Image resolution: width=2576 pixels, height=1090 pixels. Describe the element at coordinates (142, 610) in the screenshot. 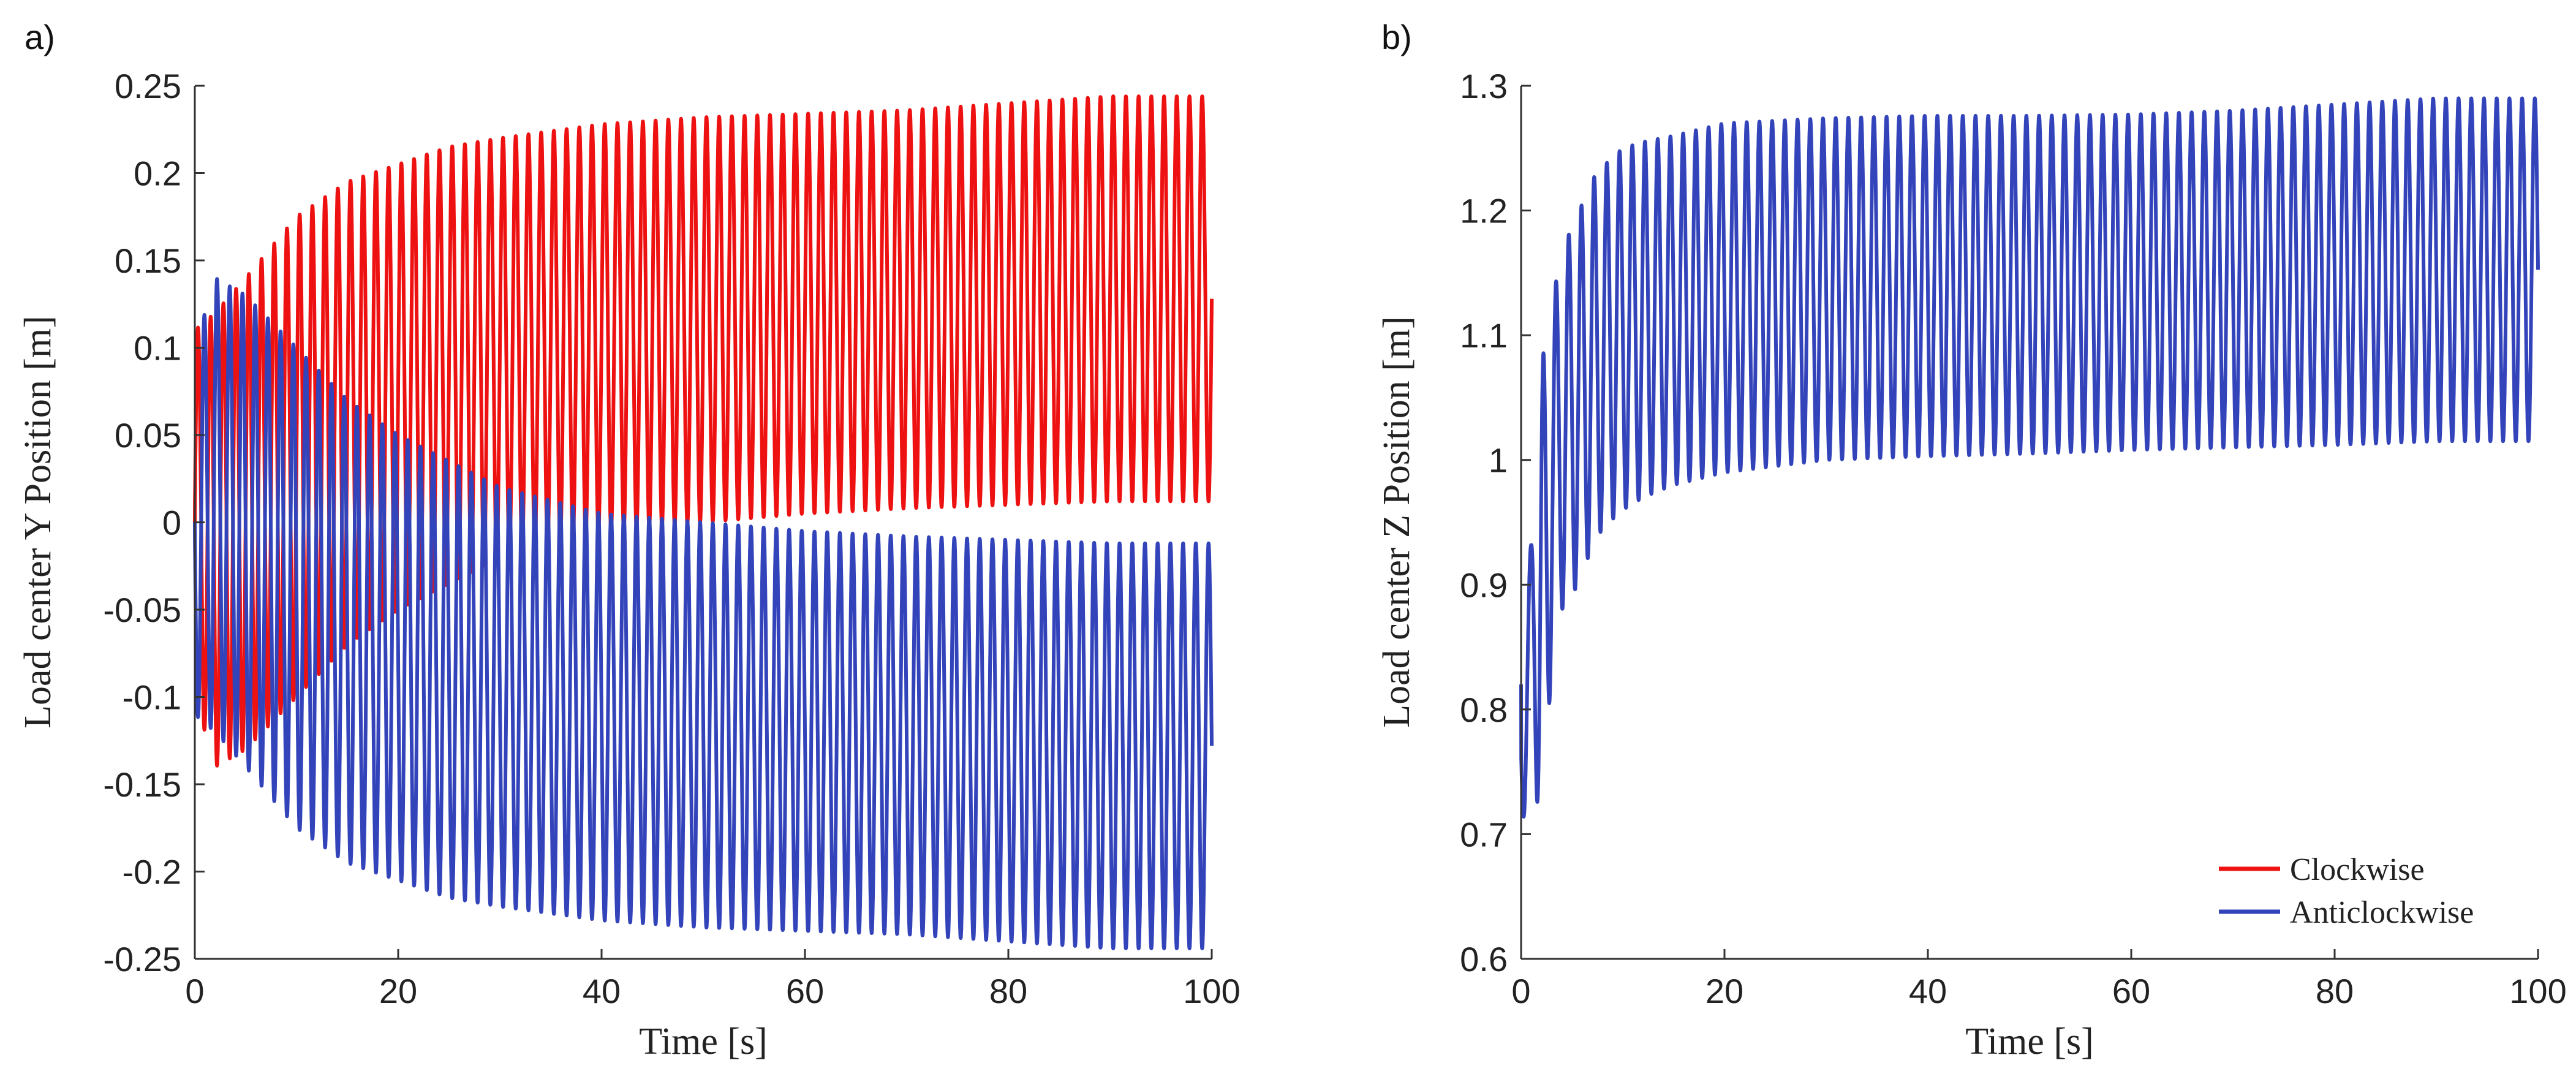

I see `y-tick-label: -0.05` at that location.